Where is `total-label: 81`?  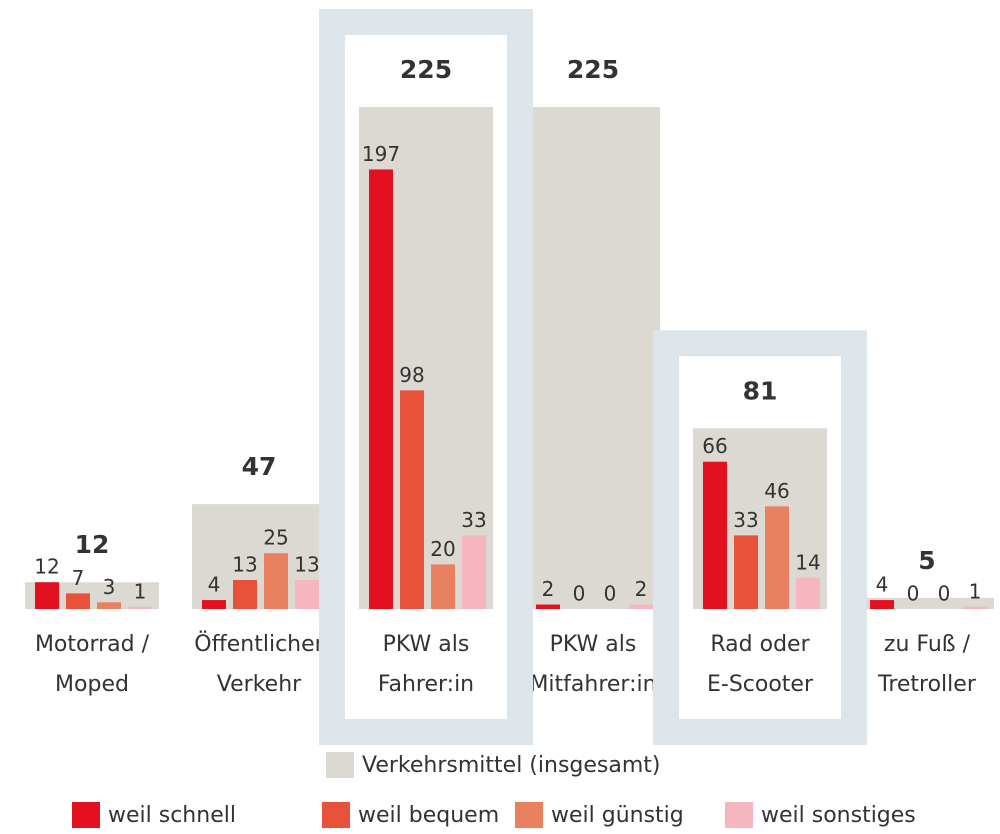
total-label: 81 is located at coordinates (760, 390).